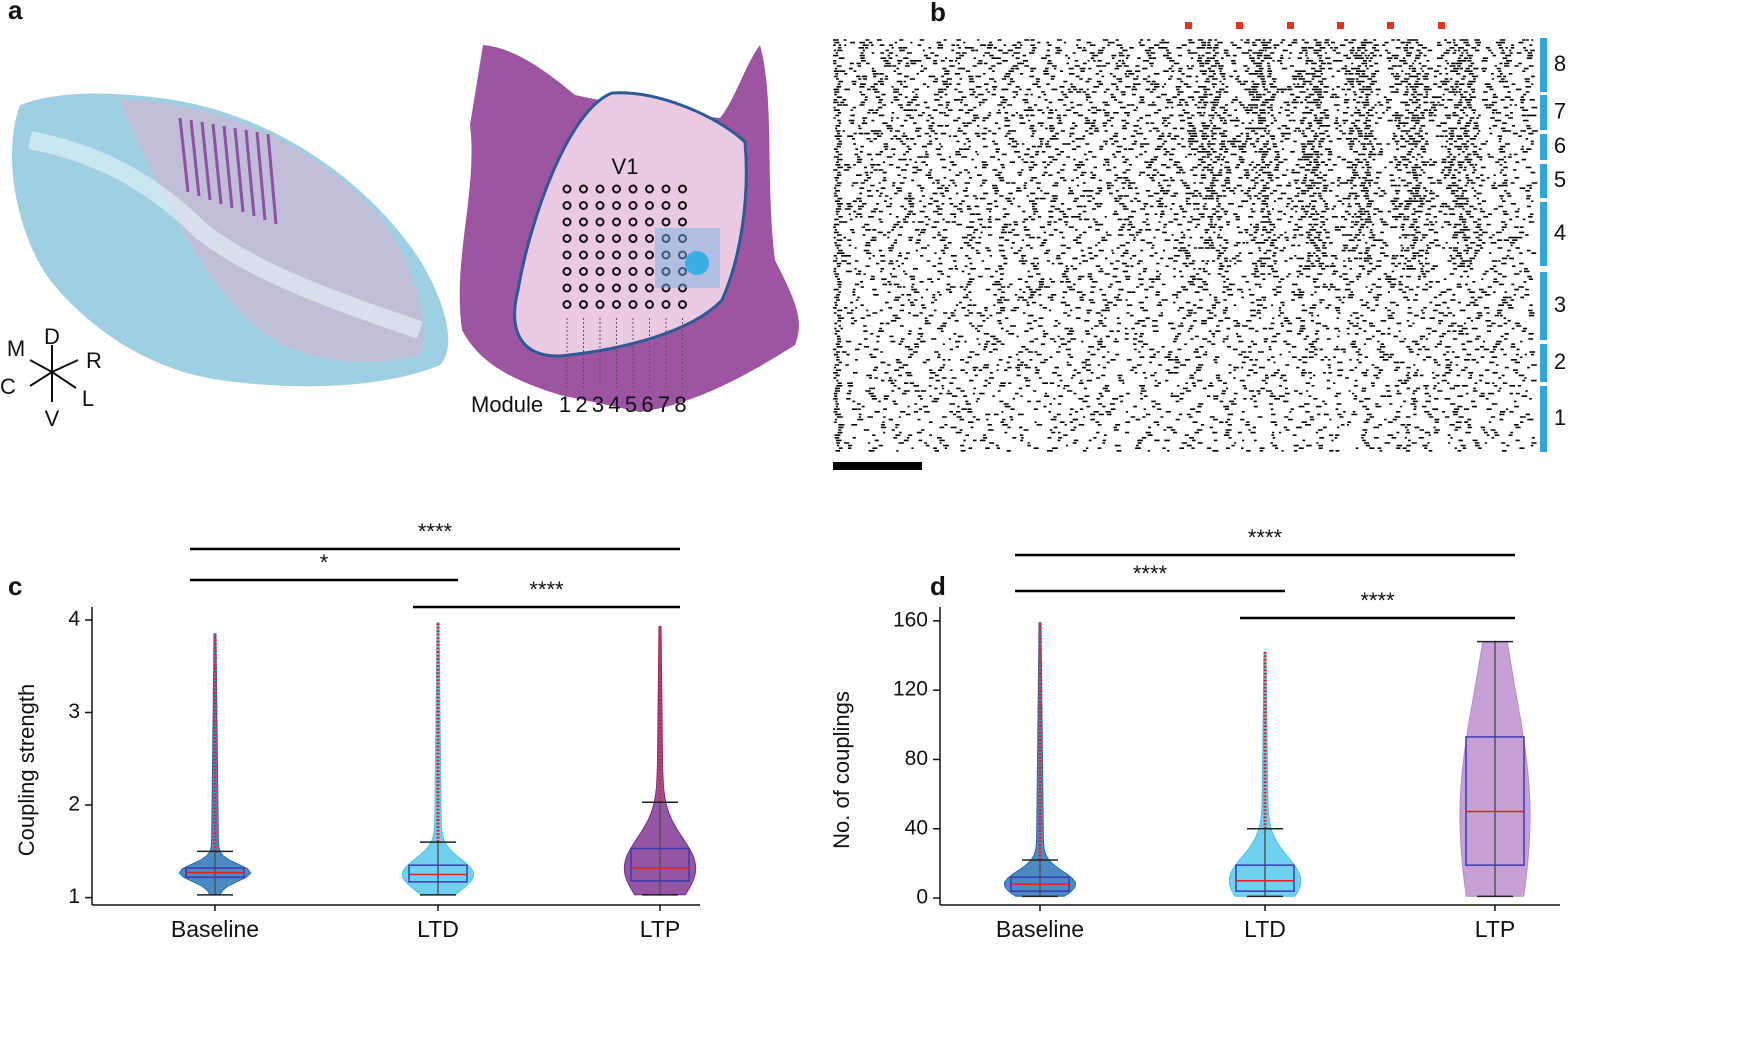  I want to click on scale-bar, so click(877, 466).